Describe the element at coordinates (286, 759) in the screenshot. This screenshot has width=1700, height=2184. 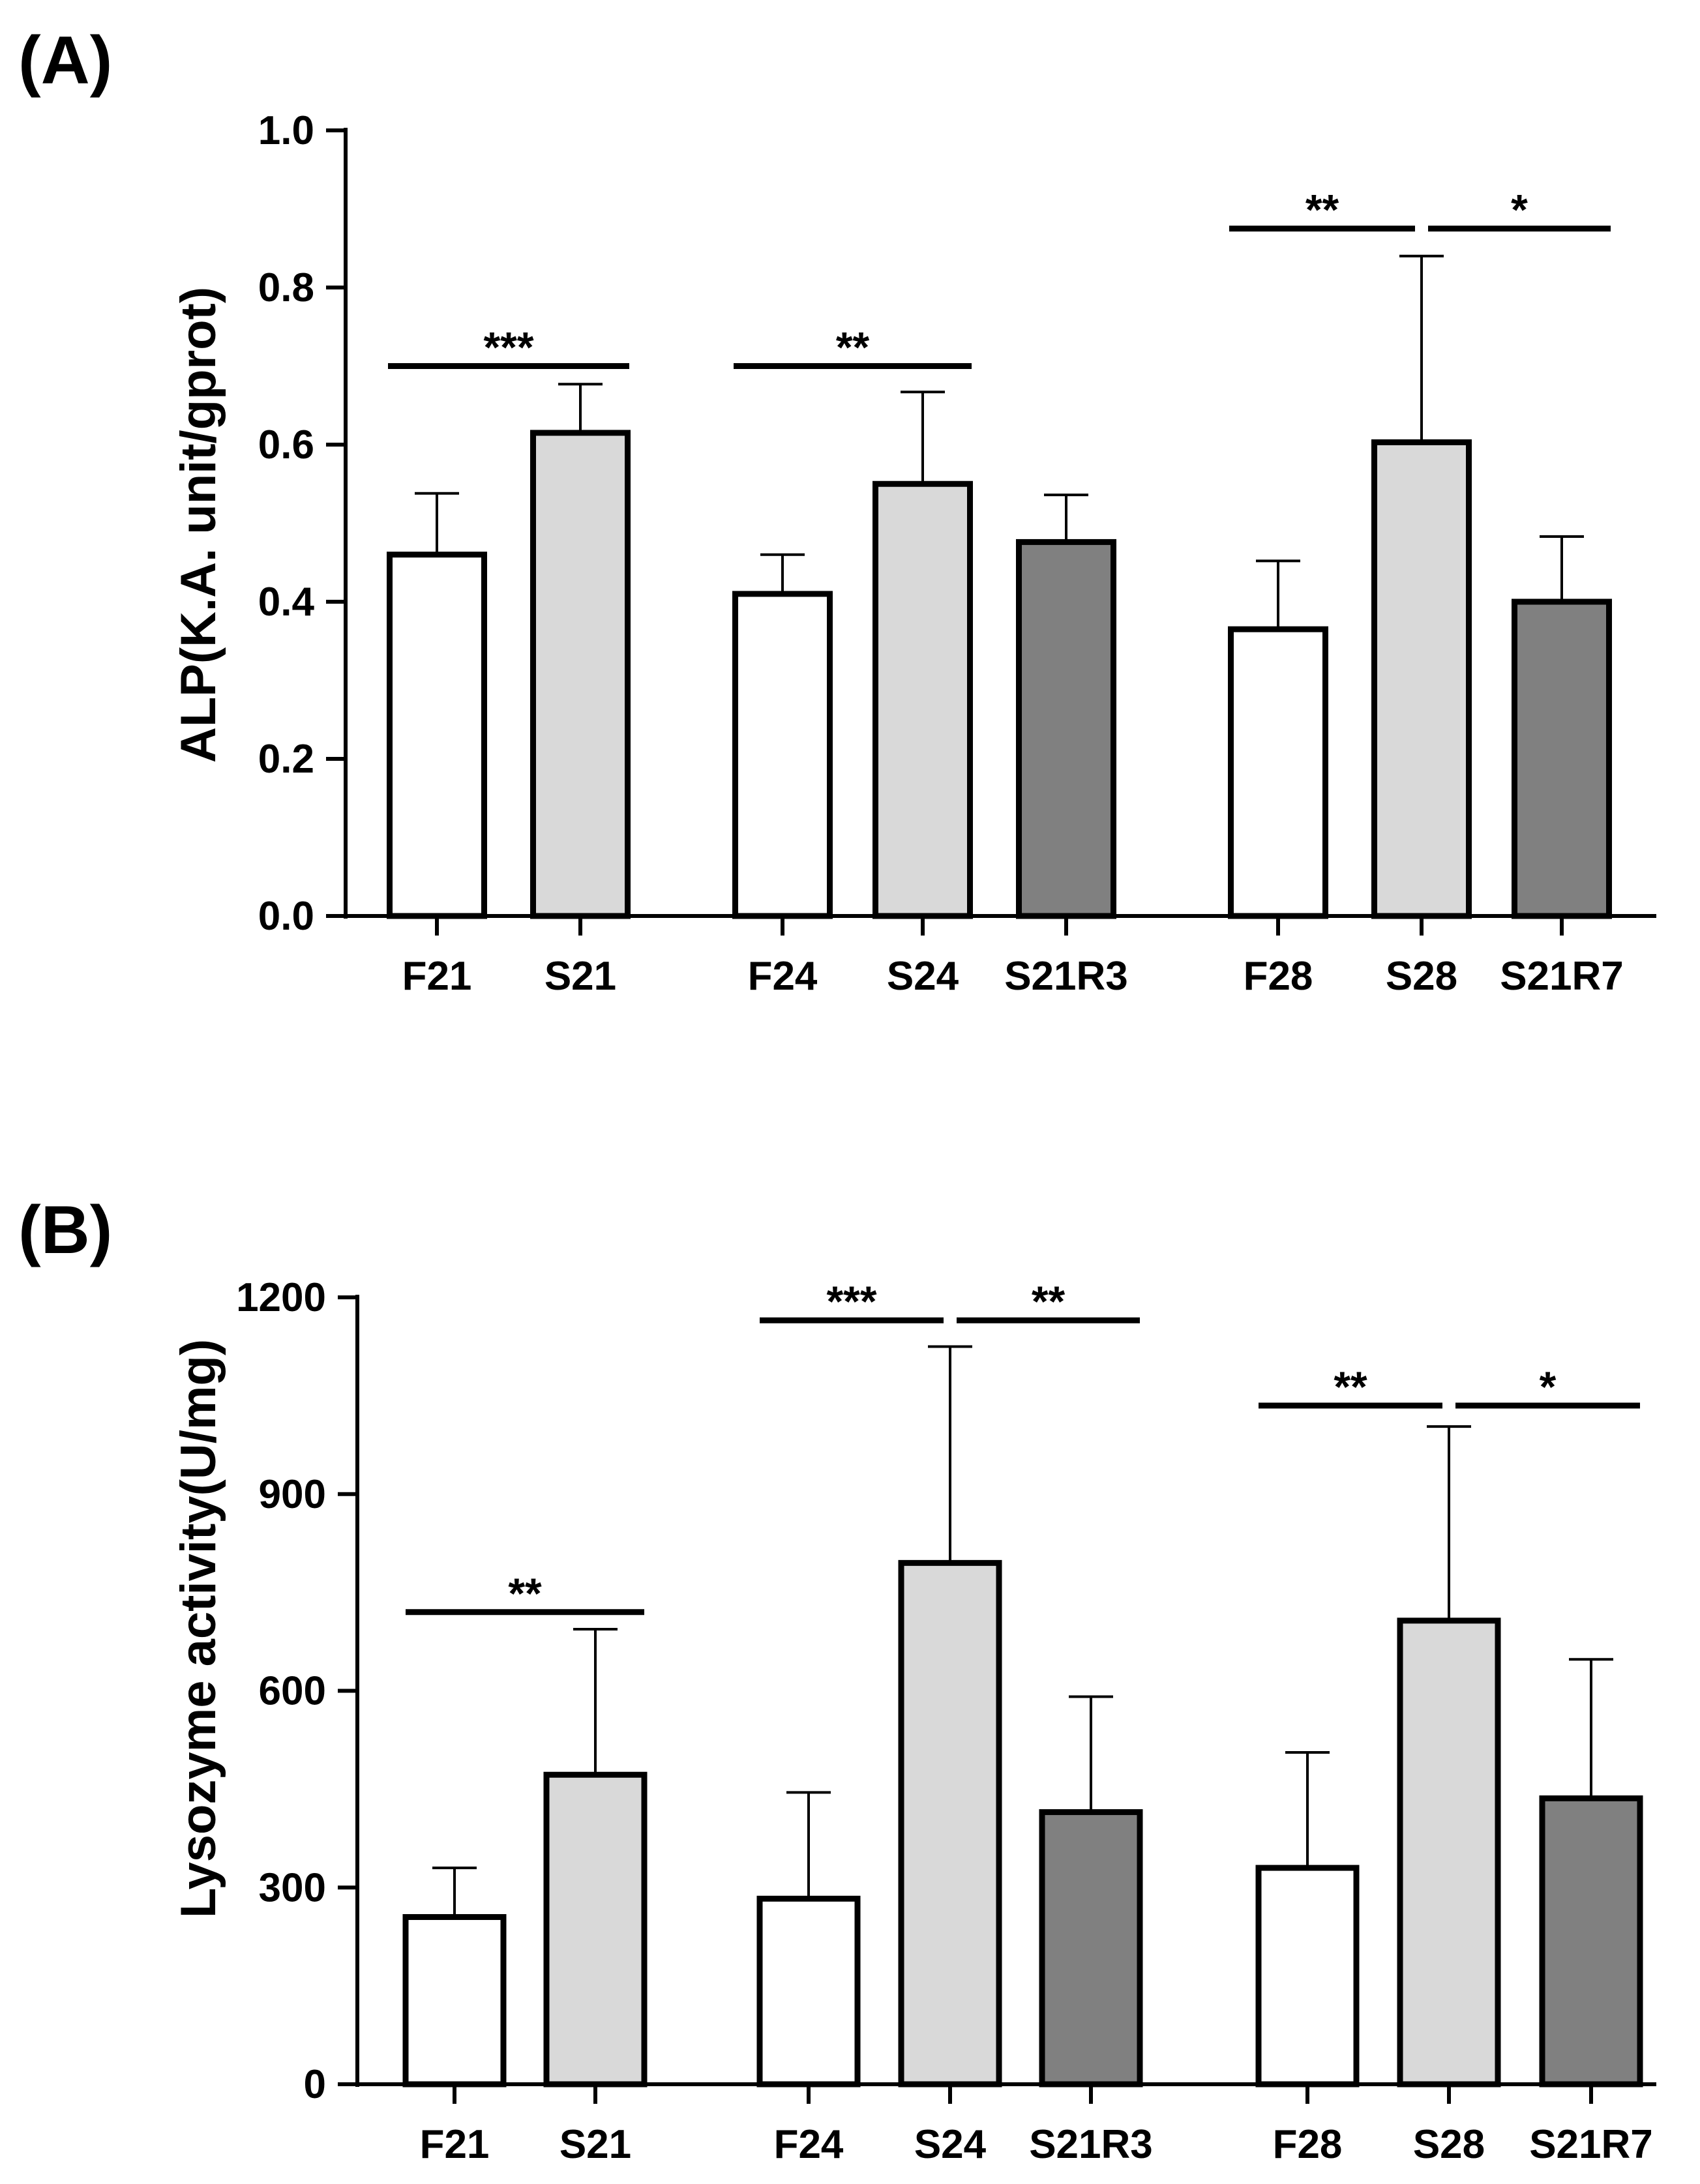
I see `y-tick-label: 0.2` at that location.